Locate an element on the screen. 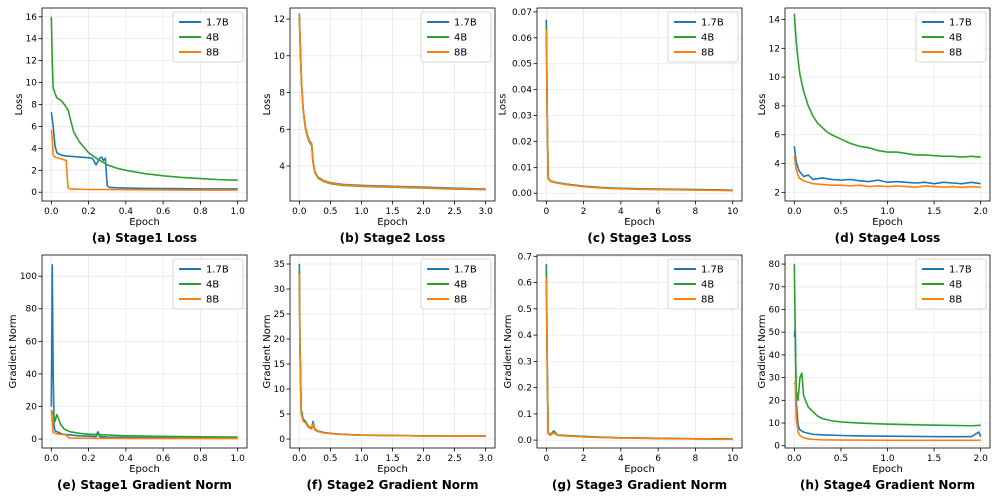 The height and width of the screenshot is (500, 997). y-tick-label: 100 is located at coordinates (28, 277).